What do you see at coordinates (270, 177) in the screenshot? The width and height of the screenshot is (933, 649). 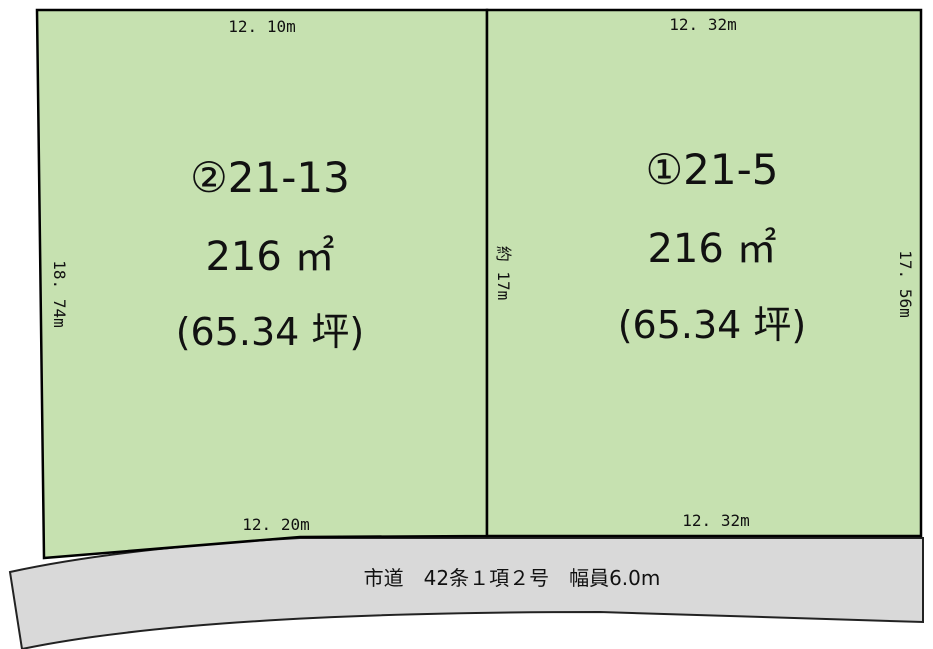 I see `lot-2-number: ②21-13` at bounding box center [270, 177].